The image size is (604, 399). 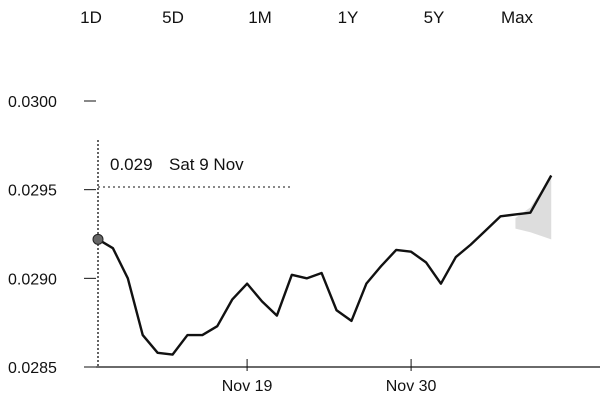 I want to click on x-axis: Nov 19 Nov 30, so click(x=348, y=377).